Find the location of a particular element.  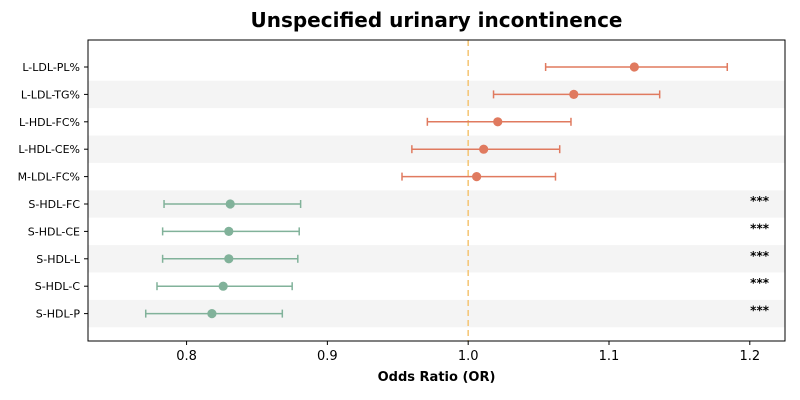

or-point-l-ldl-pl is located at coordinates (634, 67).